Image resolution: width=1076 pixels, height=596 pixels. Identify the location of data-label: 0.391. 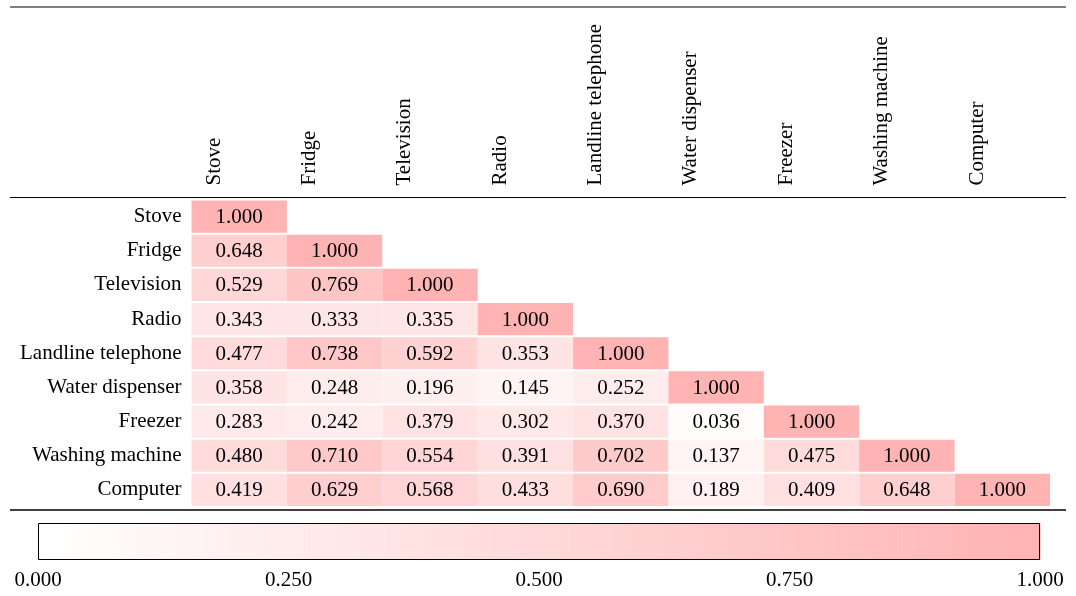
(525, 455).